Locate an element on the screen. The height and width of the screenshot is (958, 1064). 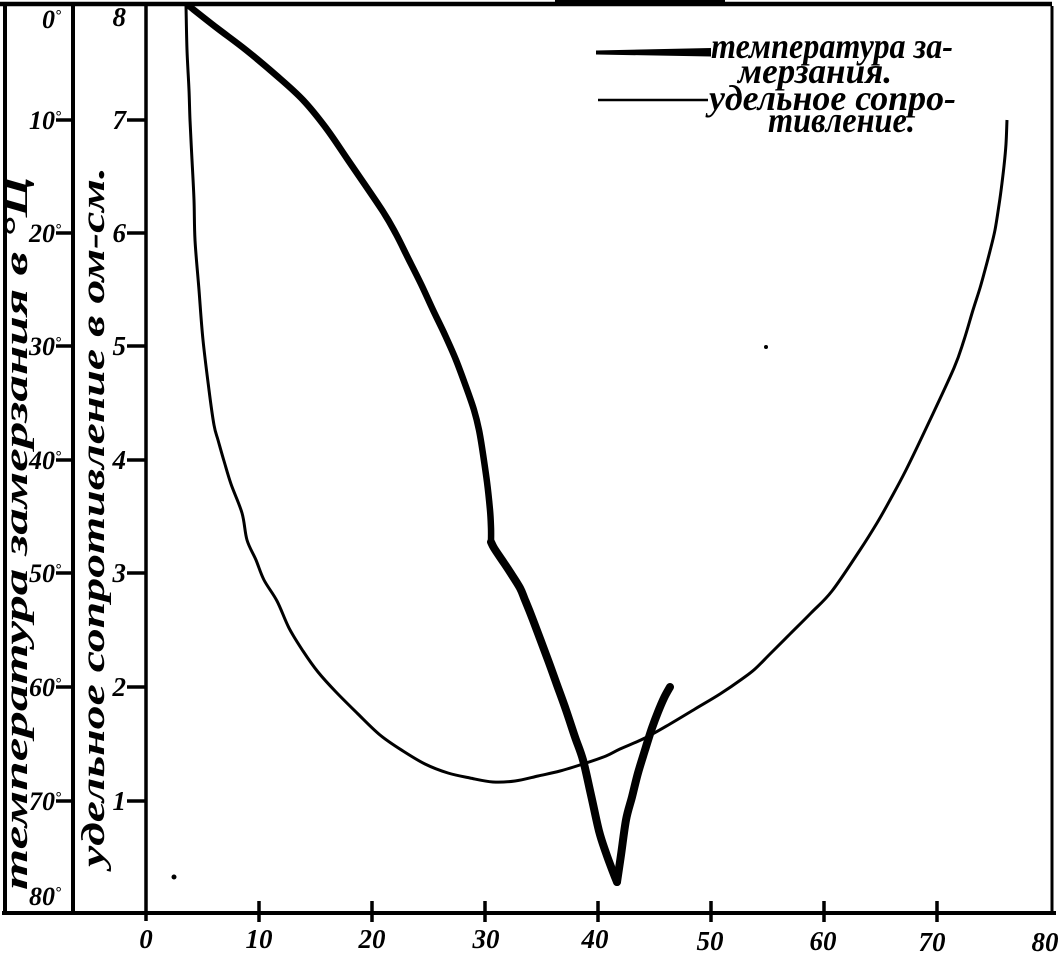
svg-text: 3 is located at coordinates (119, 573).